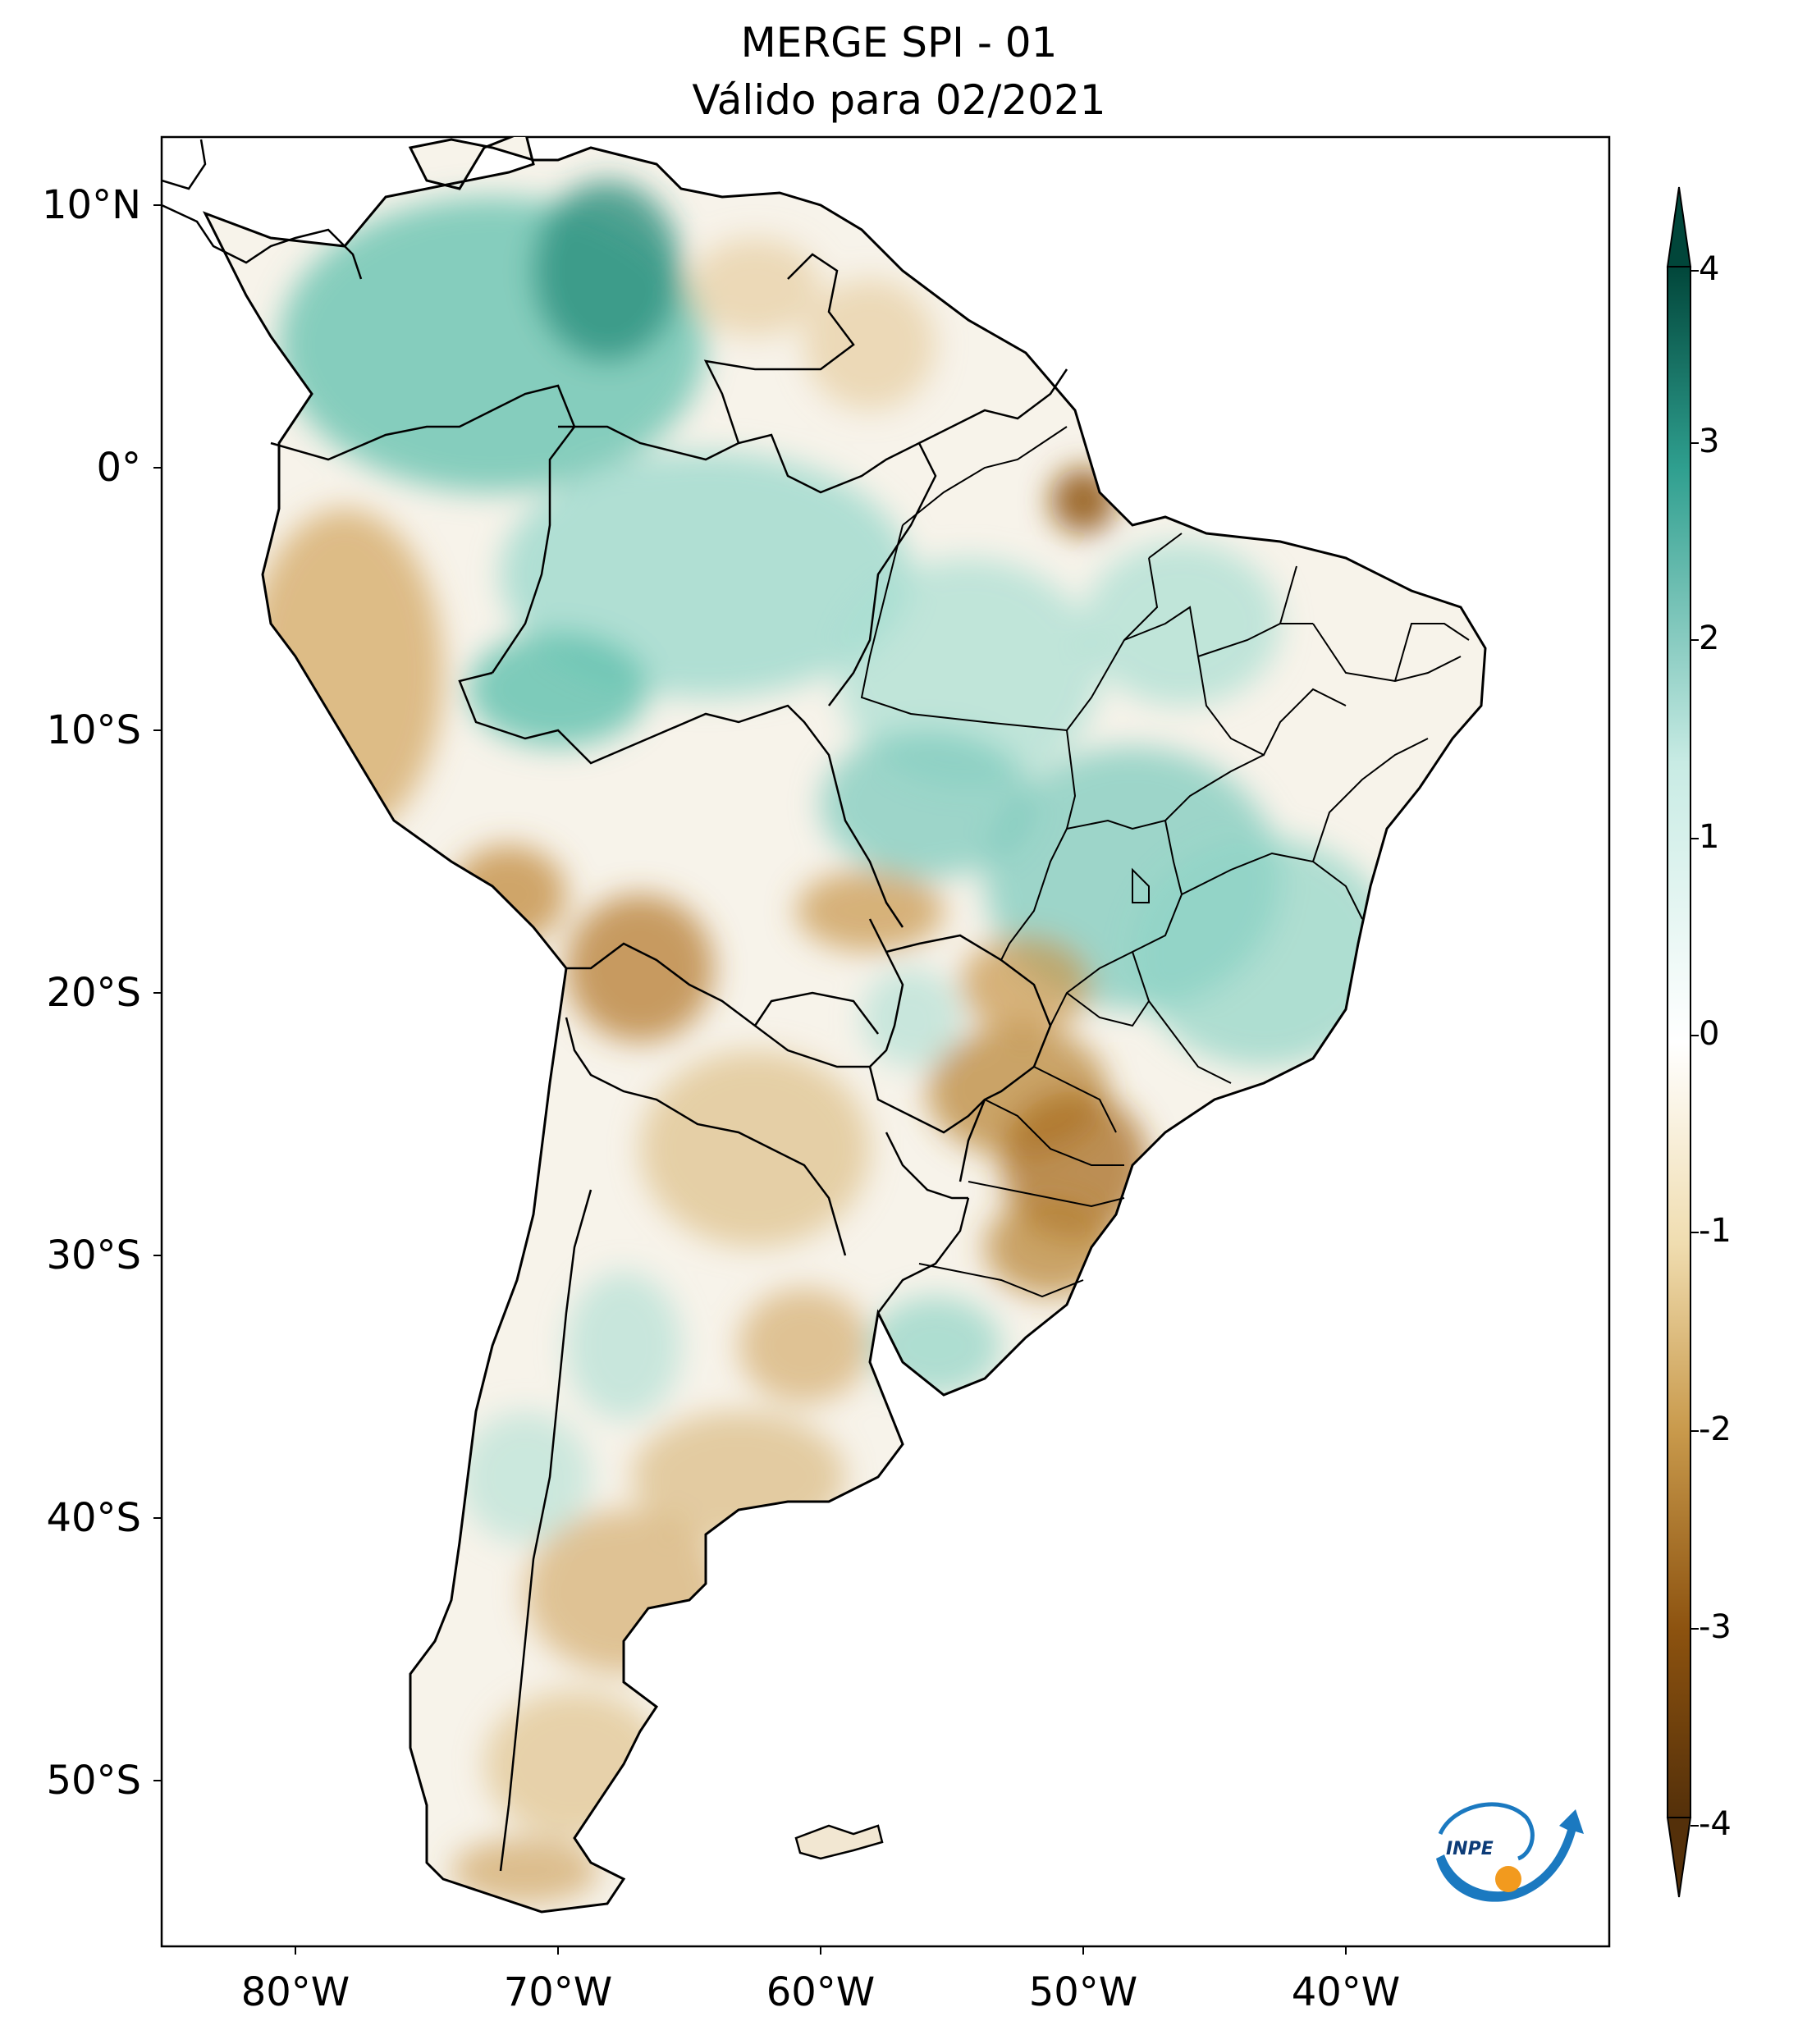 This screenshot has height=2044, width=1798. What do you see at coordinates (93, 1781) in the screenshot?
I see `lat-label-50s: 50°S` at bounding box center [93, 1781].